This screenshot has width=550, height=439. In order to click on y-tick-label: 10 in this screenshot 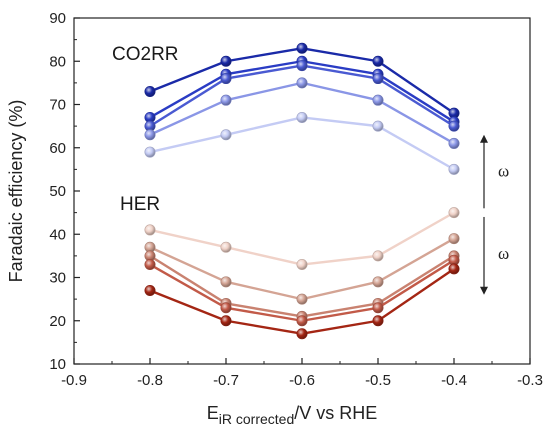, I will do `click(57, 364)`.